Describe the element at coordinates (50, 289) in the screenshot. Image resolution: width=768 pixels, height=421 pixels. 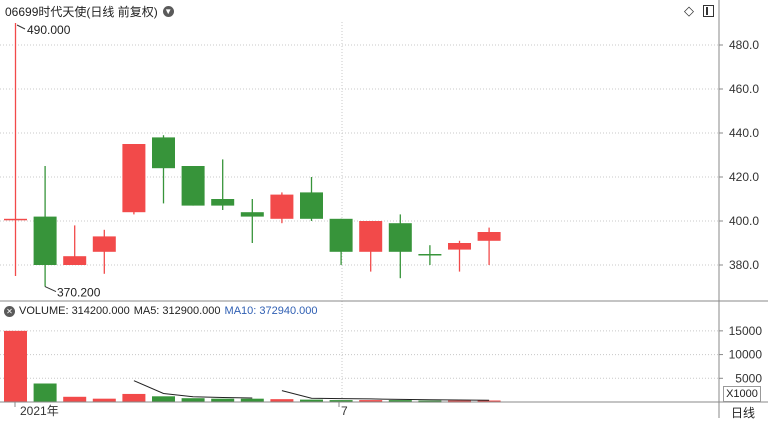
I see `low-marker` at that location.